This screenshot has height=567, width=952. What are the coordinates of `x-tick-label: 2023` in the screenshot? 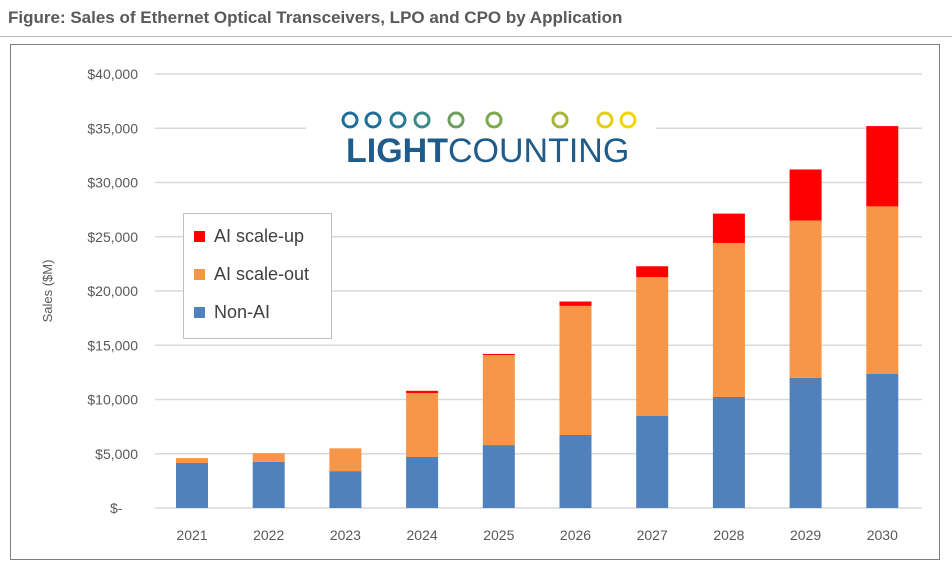 It's located at (345, 535).